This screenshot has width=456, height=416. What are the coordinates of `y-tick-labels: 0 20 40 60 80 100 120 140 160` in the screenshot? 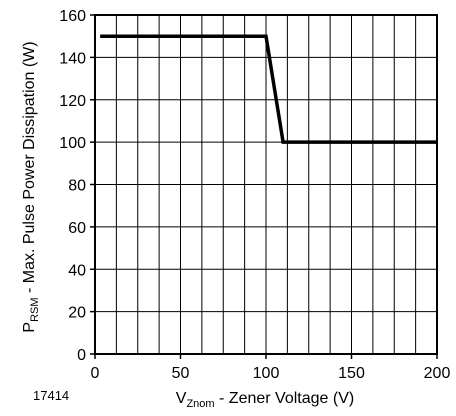 It's located at (72, 186).